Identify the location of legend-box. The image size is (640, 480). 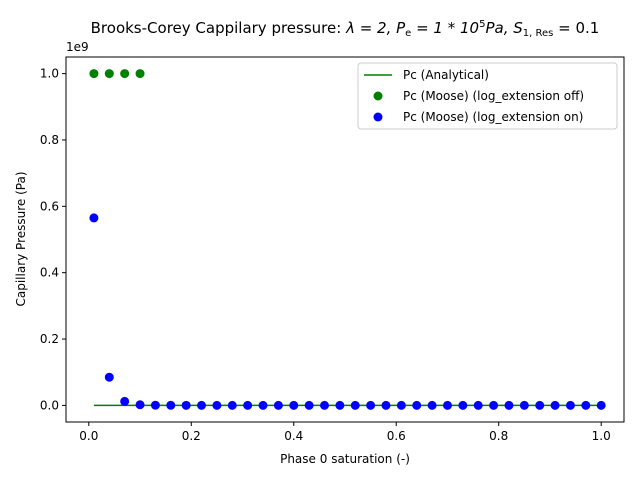
(487, 96).